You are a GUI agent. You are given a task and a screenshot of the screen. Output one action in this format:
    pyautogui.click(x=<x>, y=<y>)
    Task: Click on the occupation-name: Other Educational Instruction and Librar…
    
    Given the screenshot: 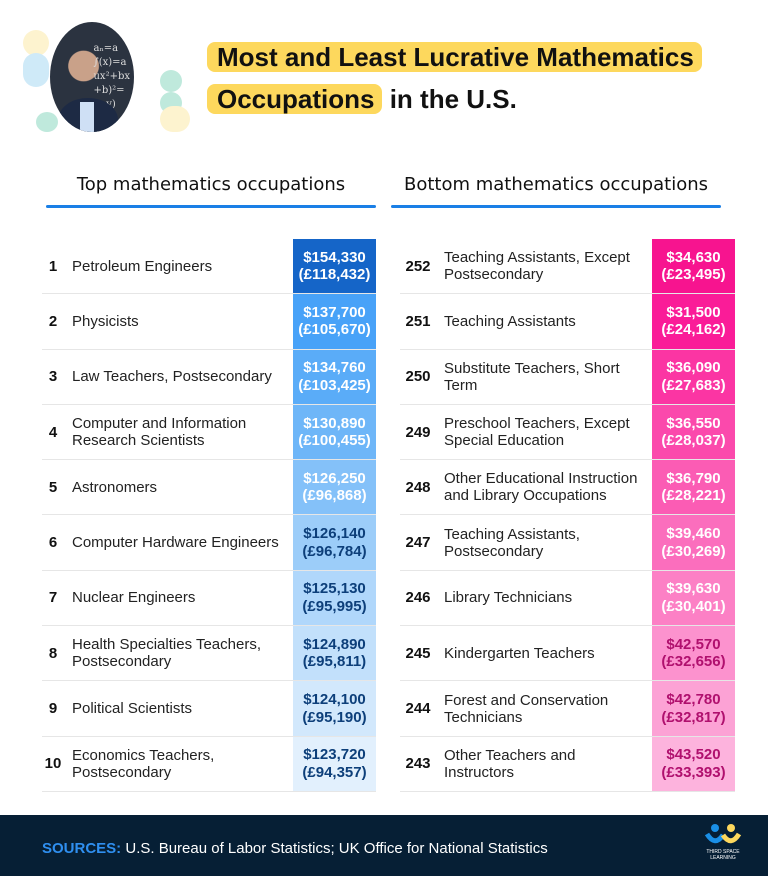 What is the action you would take?
    pyautogui.click(x=541, y=487)
    